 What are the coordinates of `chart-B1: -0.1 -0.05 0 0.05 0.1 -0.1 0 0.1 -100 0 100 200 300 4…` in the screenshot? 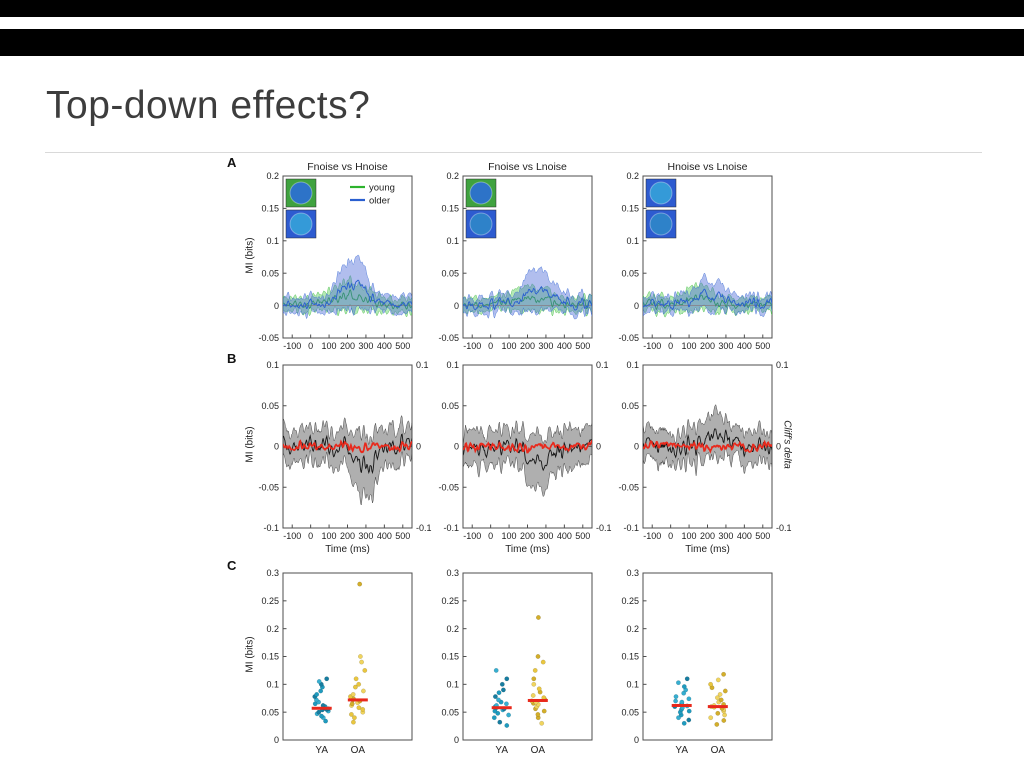 It's located at (344, 457).